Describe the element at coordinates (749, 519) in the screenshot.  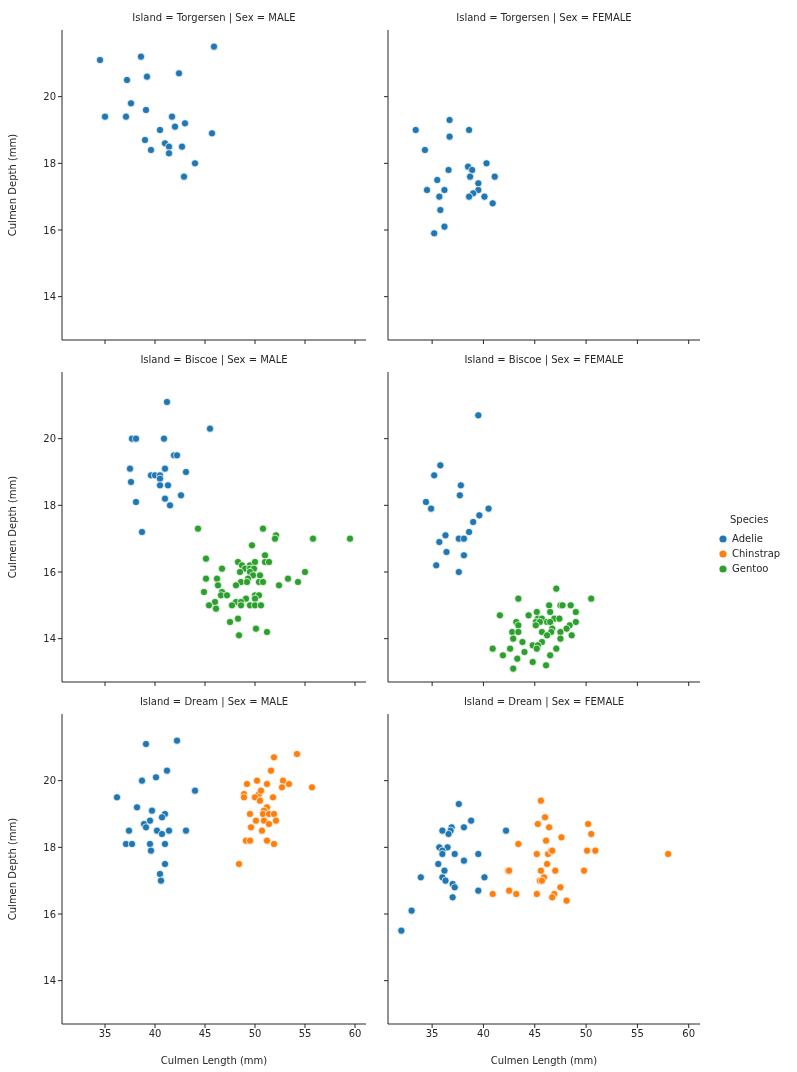
I see `legend-title: Species` at that location.